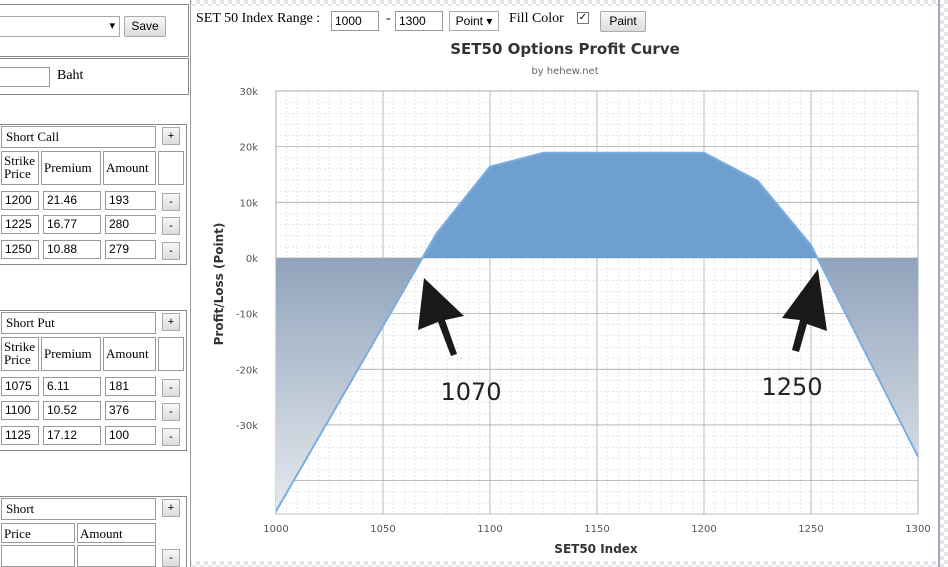 This screenshot has width=948, height=567. I want to click on x-tick-label: 1050, so click(382, 529).